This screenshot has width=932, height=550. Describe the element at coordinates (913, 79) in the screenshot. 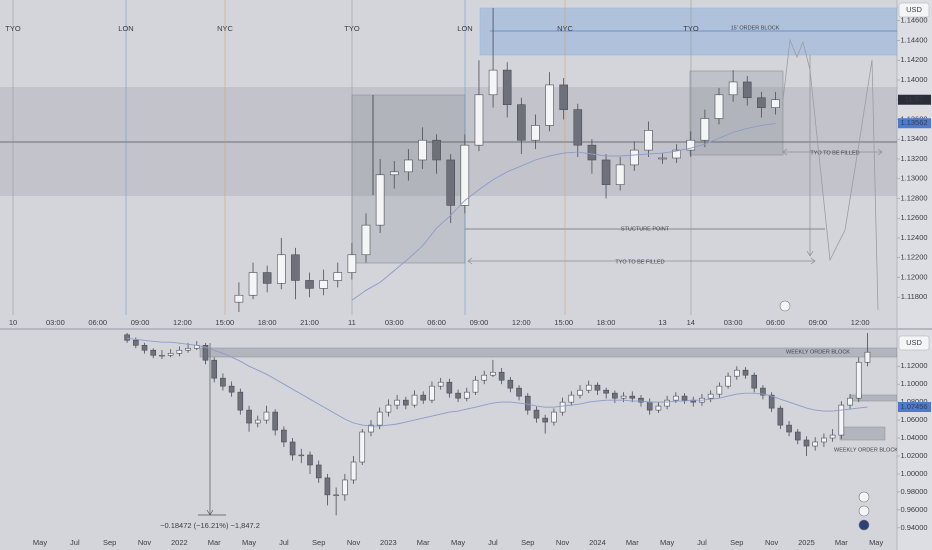

I see `y-tick-label: 1.14000` at that location.